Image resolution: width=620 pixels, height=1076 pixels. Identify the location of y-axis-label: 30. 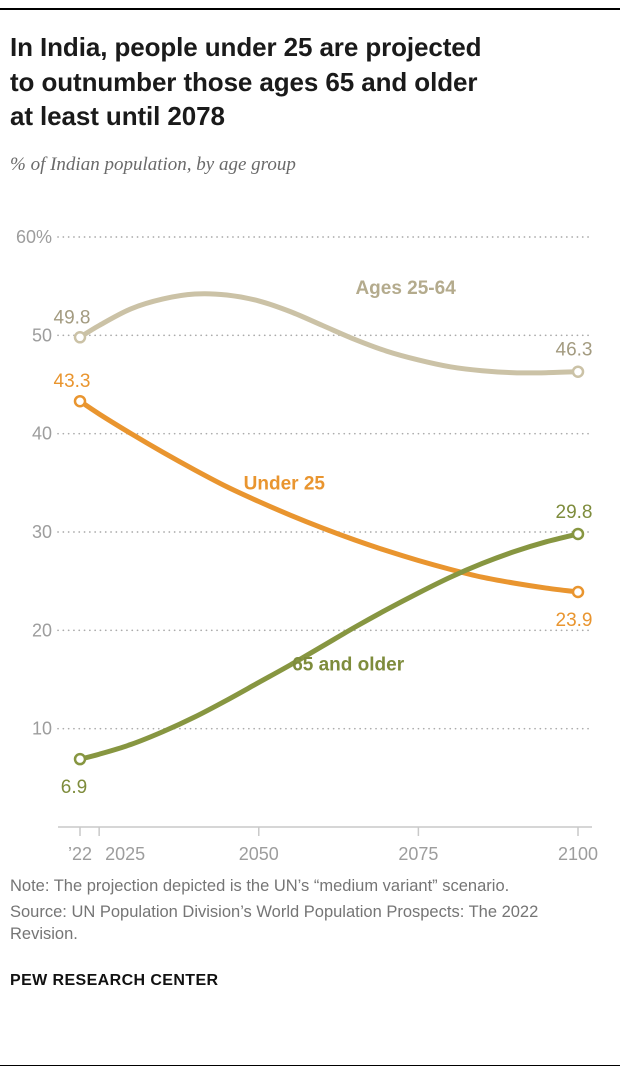
(42, 532).